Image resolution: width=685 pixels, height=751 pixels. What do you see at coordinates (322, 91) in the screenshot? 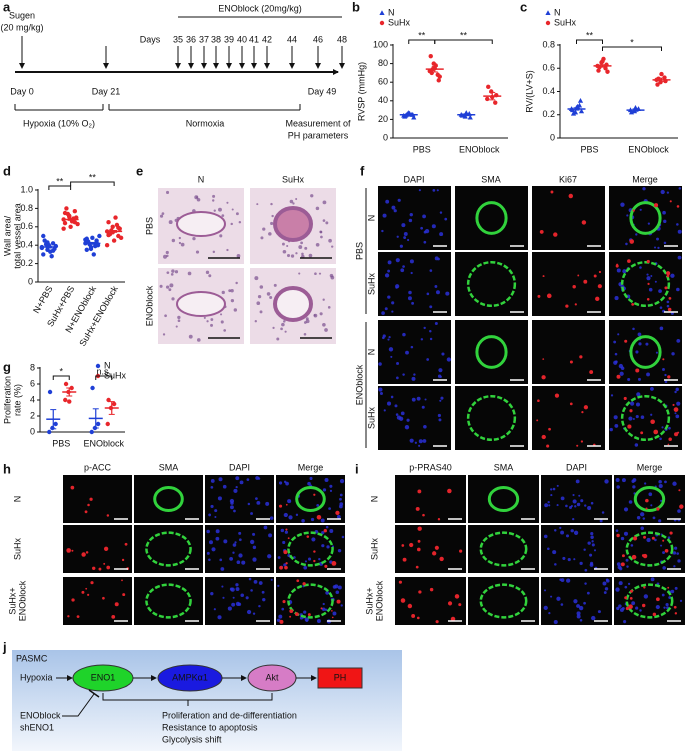
I see `day-label: Day 49` at bounding box center [322, 91].